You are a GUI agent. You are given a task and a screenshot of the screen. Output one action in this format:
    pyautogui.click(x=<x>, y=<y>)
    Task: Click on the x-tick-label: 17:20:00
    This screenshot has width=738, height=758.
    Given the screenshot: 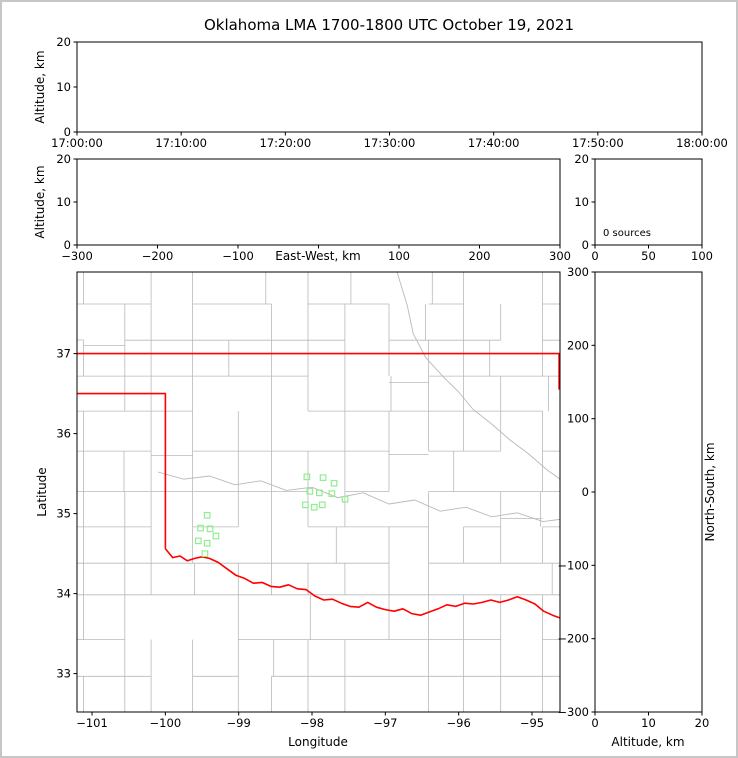 What is the action you would take?
    pyautogui.click(x=286, y=143)
    